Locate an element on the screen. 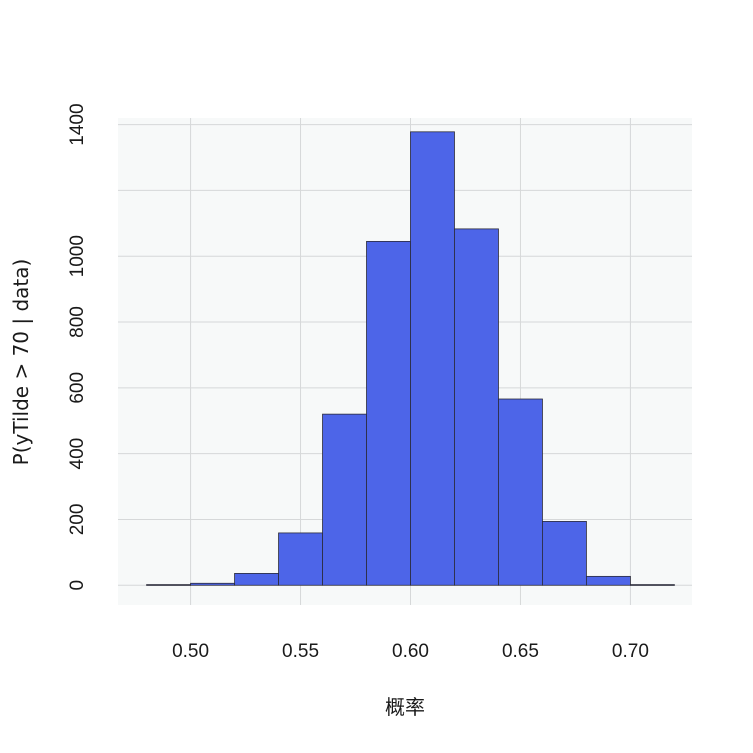 This screenshot has width=753, height=753. y-tick-label: 200 is located at coordinates (77, 520).